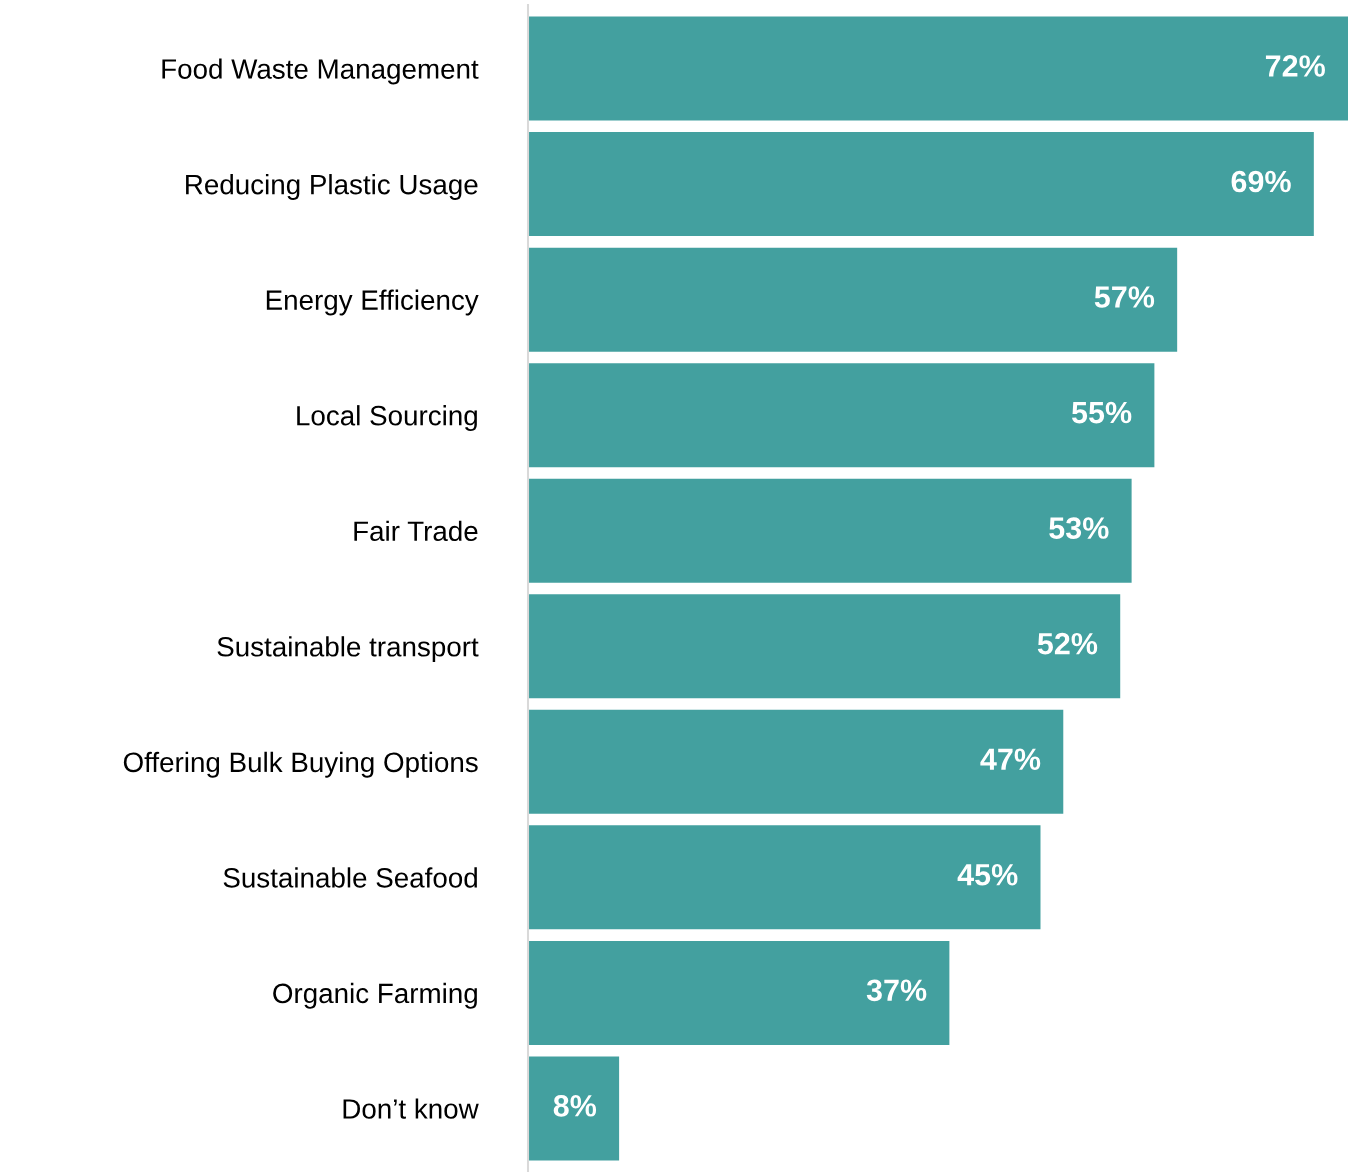 This screenshot has height=1172, width=1360. What do you see at coordinates (411, 1108) in the screenshot?
I see `y-tick-label: Don’t know` at bounding box center [411, 1108].